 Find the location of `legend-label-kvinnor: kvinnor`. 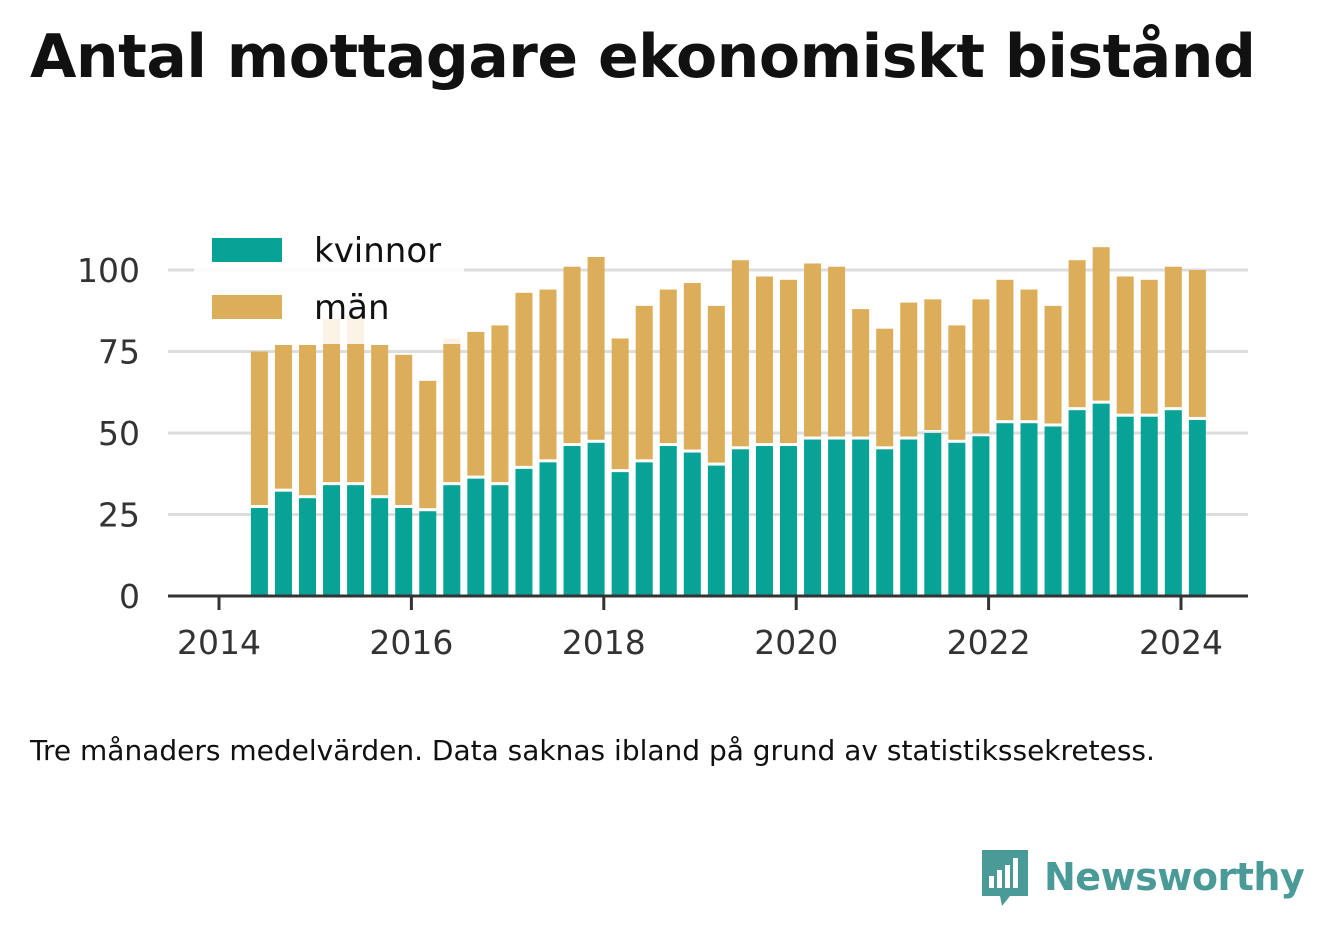

legend-label-kvinnor: kvinnor is located at coordinates (377, 251).